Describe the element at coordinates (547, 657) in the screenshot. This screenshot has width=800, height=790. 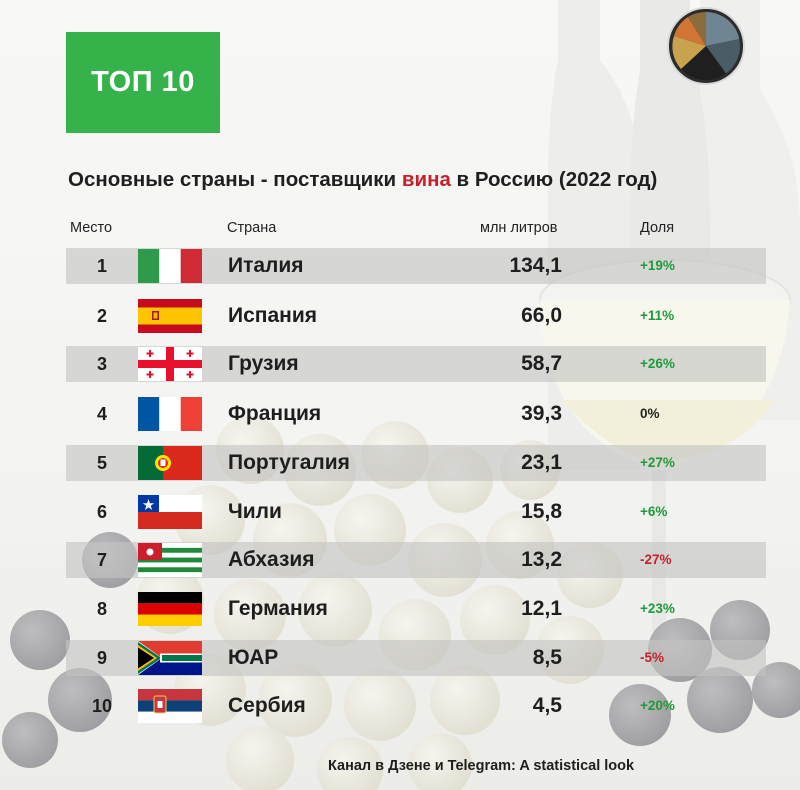
I see `row-volume: 8,5` at that location.